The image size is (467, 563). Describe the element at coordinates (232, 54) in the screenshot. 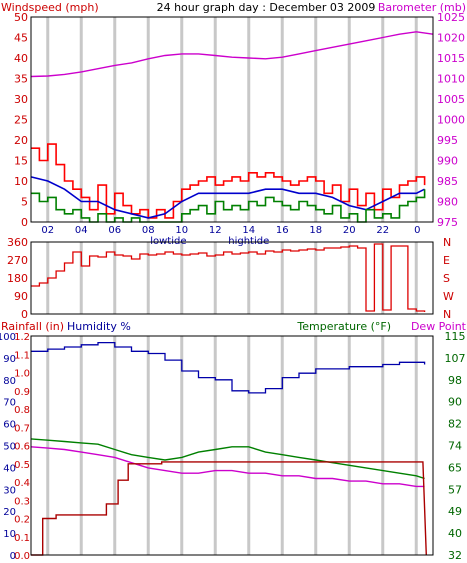

I see `barometer-line` at that location.